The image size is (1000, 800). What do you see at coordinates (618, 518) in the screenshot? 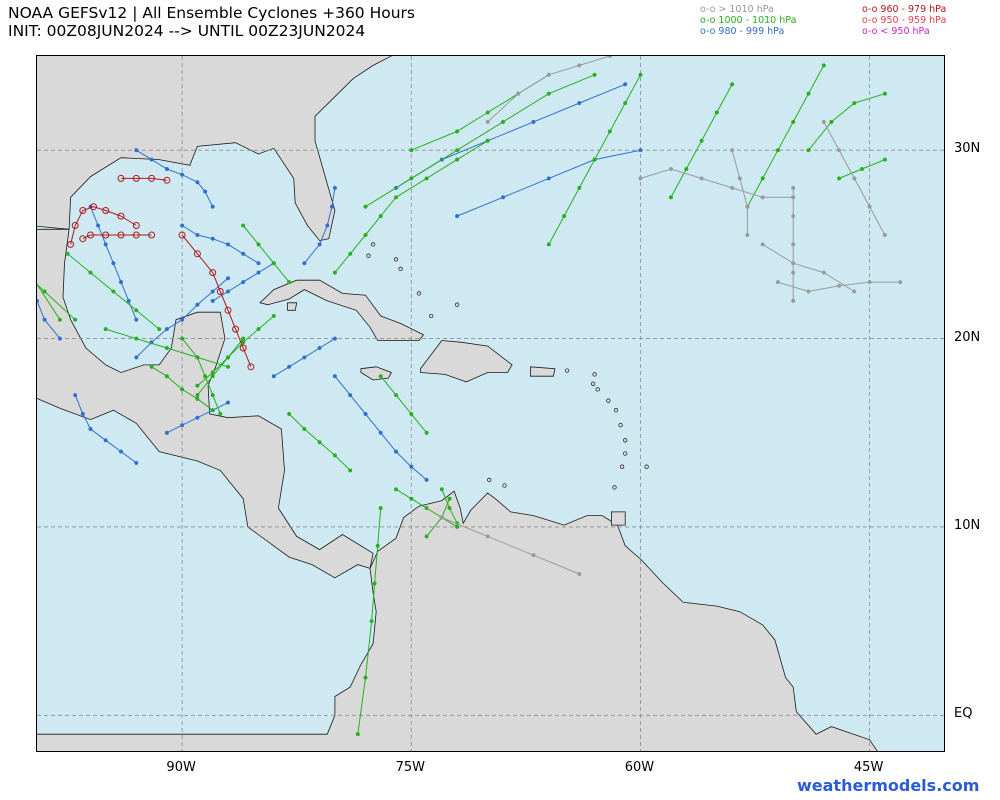
I see `trinidad-landmass` at bounding box center [618, 518].